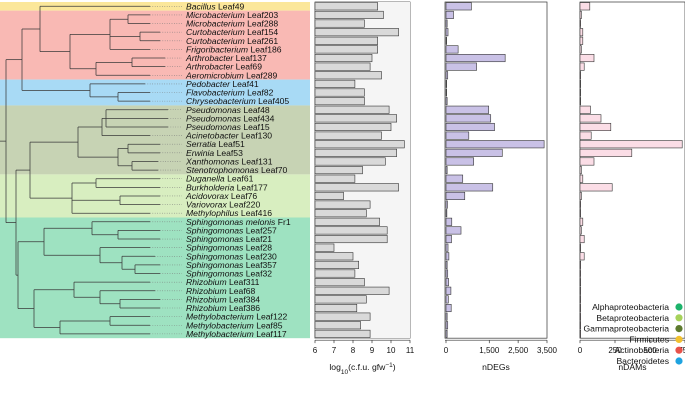 This screenshot has height=402, width=685. I want to click on x-tick-label: 8, so click(353, 350).